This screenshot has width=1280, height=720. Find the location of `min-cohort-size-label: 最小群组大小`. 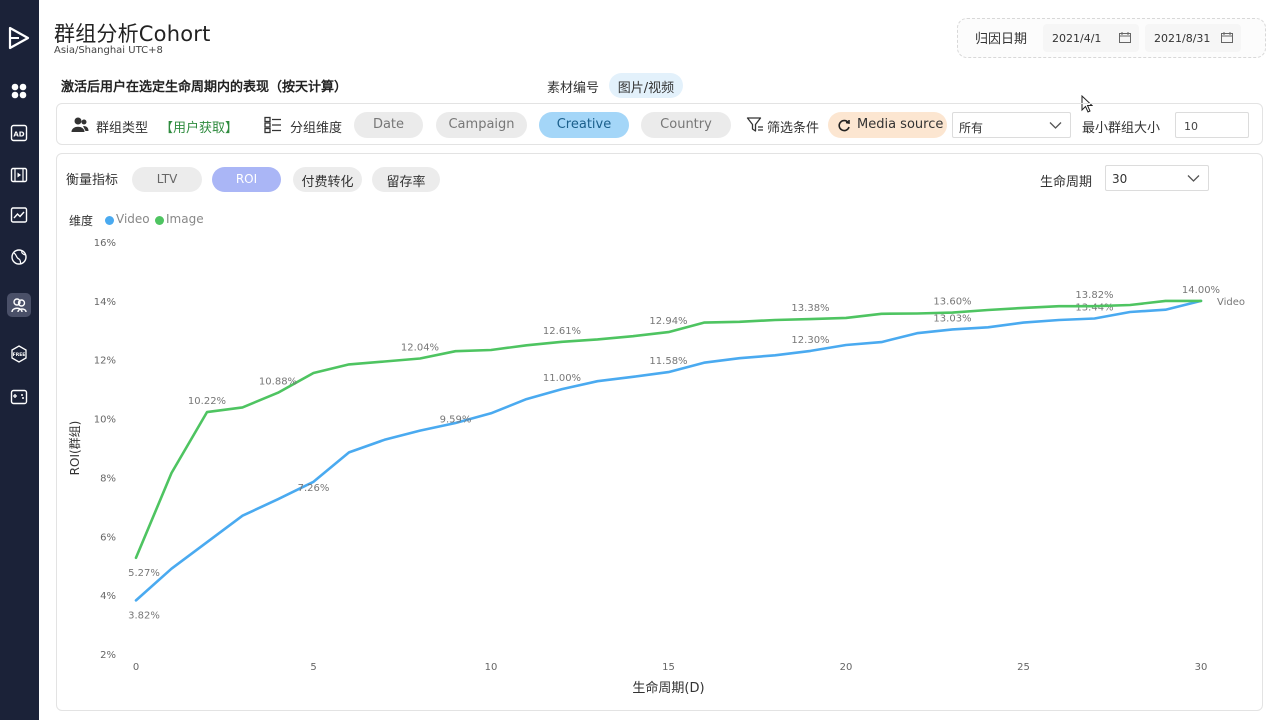

min-cohort-size-label: 最小群组大小 is located at coordinates (1121, 128).